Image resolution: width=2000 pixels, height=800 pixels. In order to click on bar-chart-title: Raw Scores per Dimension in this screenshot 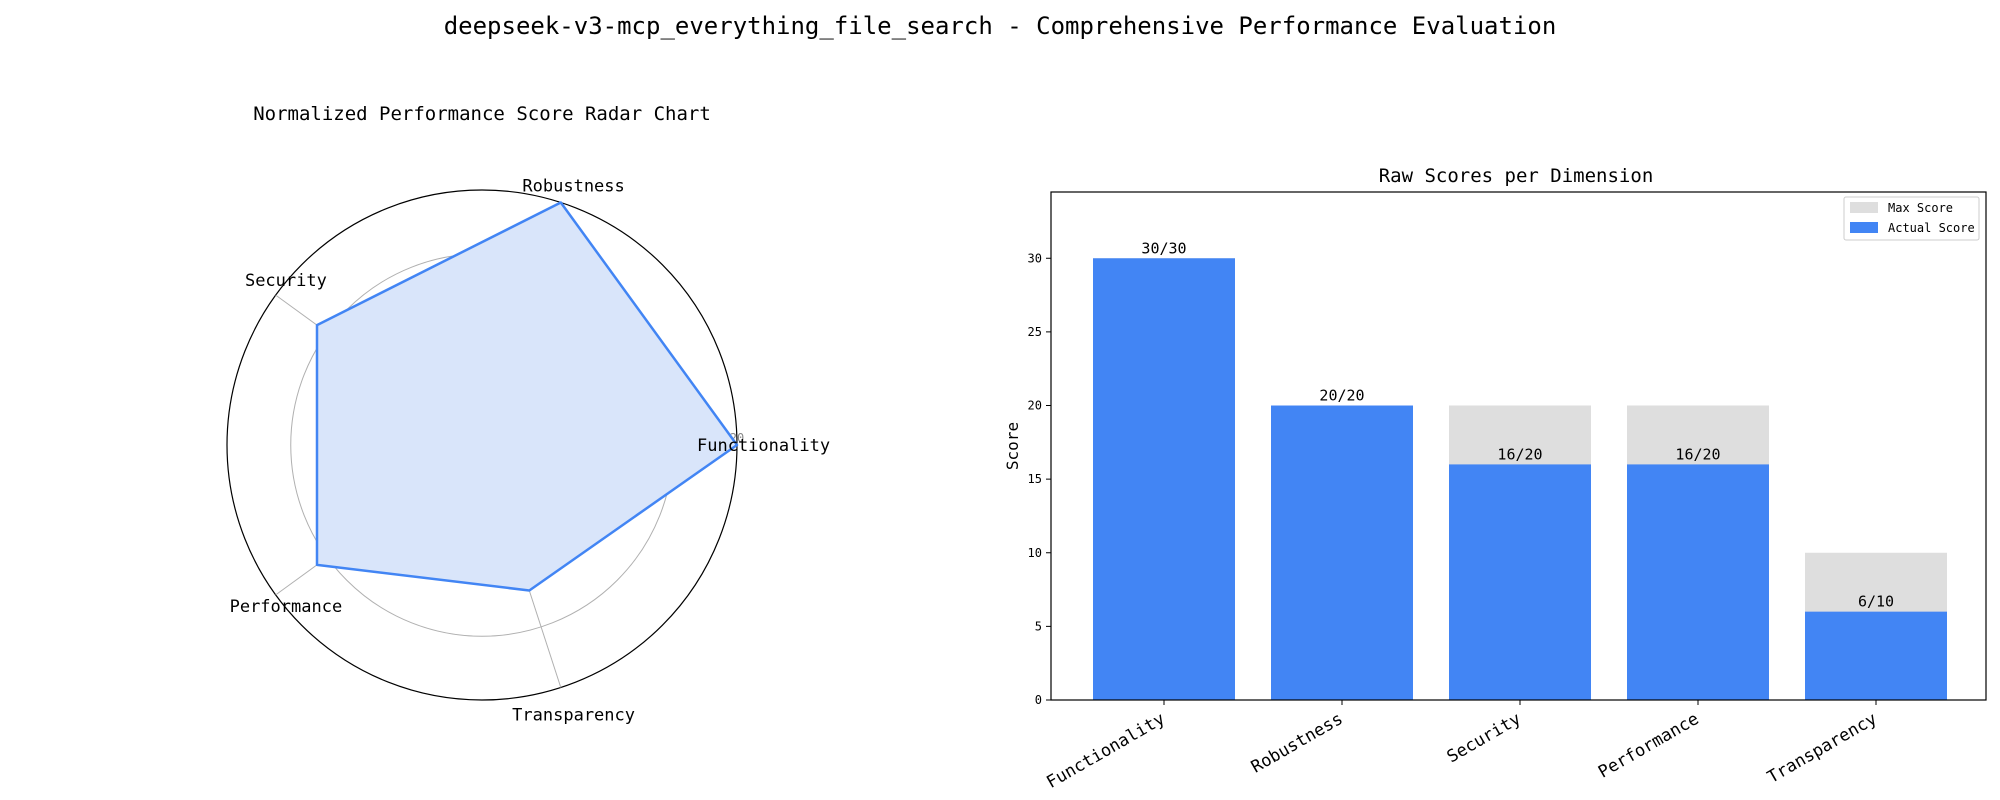, I will do `click(1516, 176)`.